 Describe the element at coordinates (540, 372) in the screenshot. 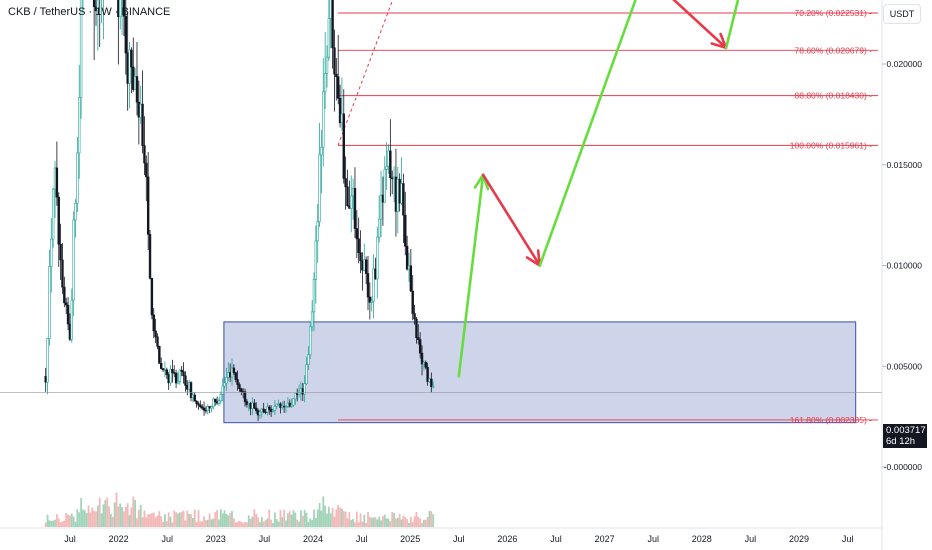

I see `zones-layer` at that location.